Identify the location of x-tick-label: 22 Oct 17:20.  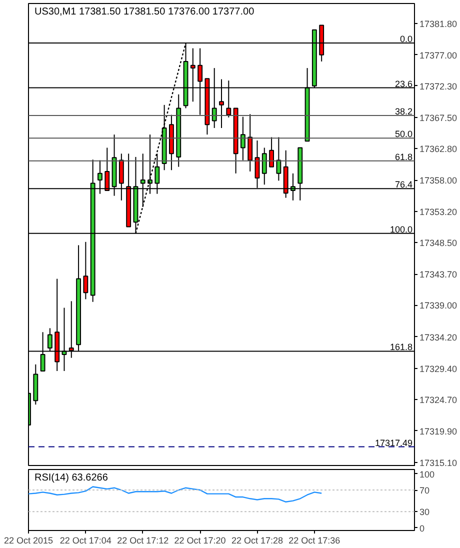
(200, 541).